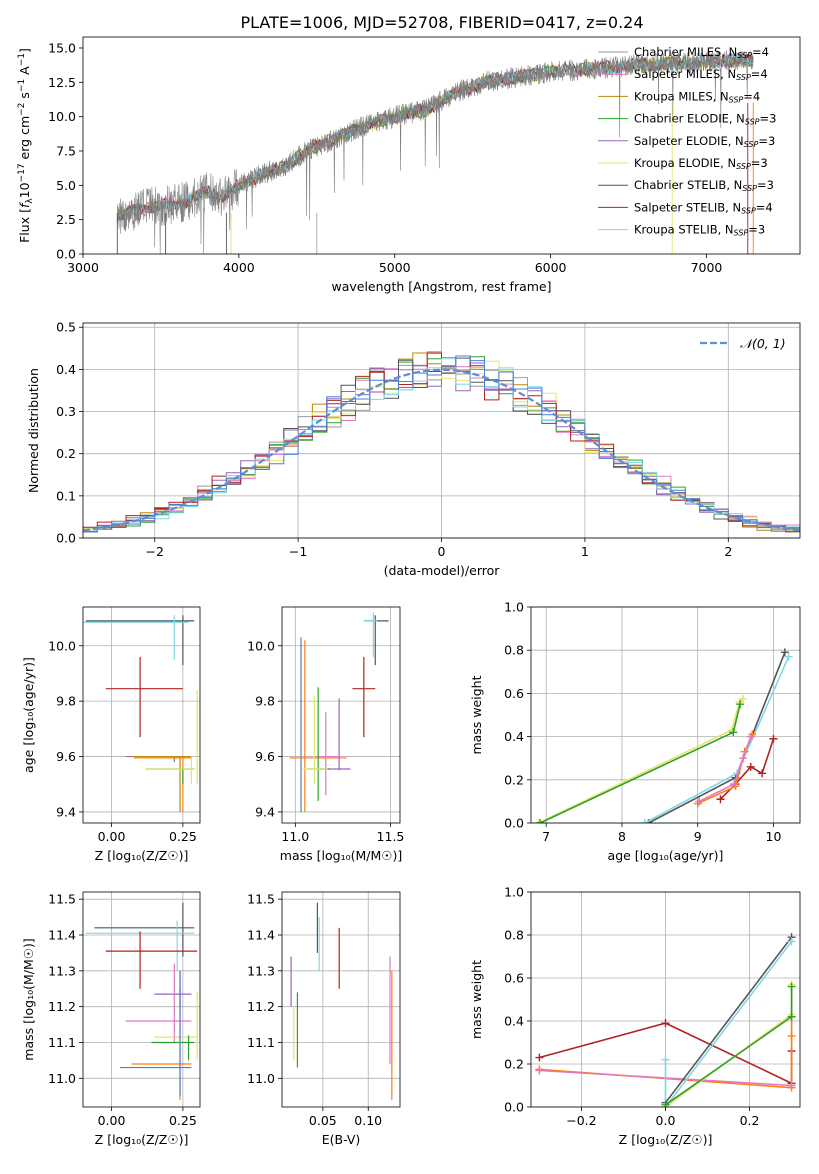 The image size is (819, 1174). I want to click on legend-entry: Chabrier ELODIE, NSSP=3, so click(705, 119).